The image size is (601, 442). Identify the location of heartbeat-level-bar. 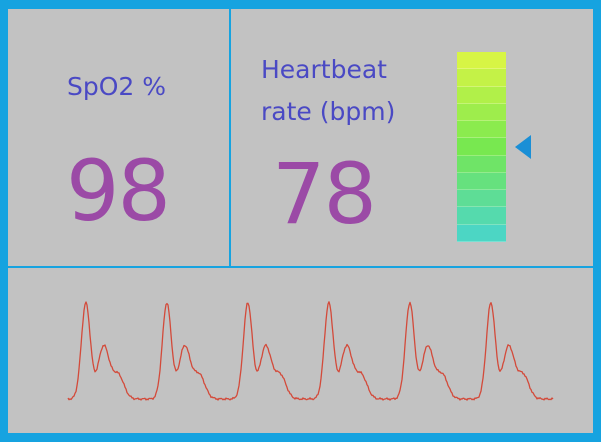
(481, 147).